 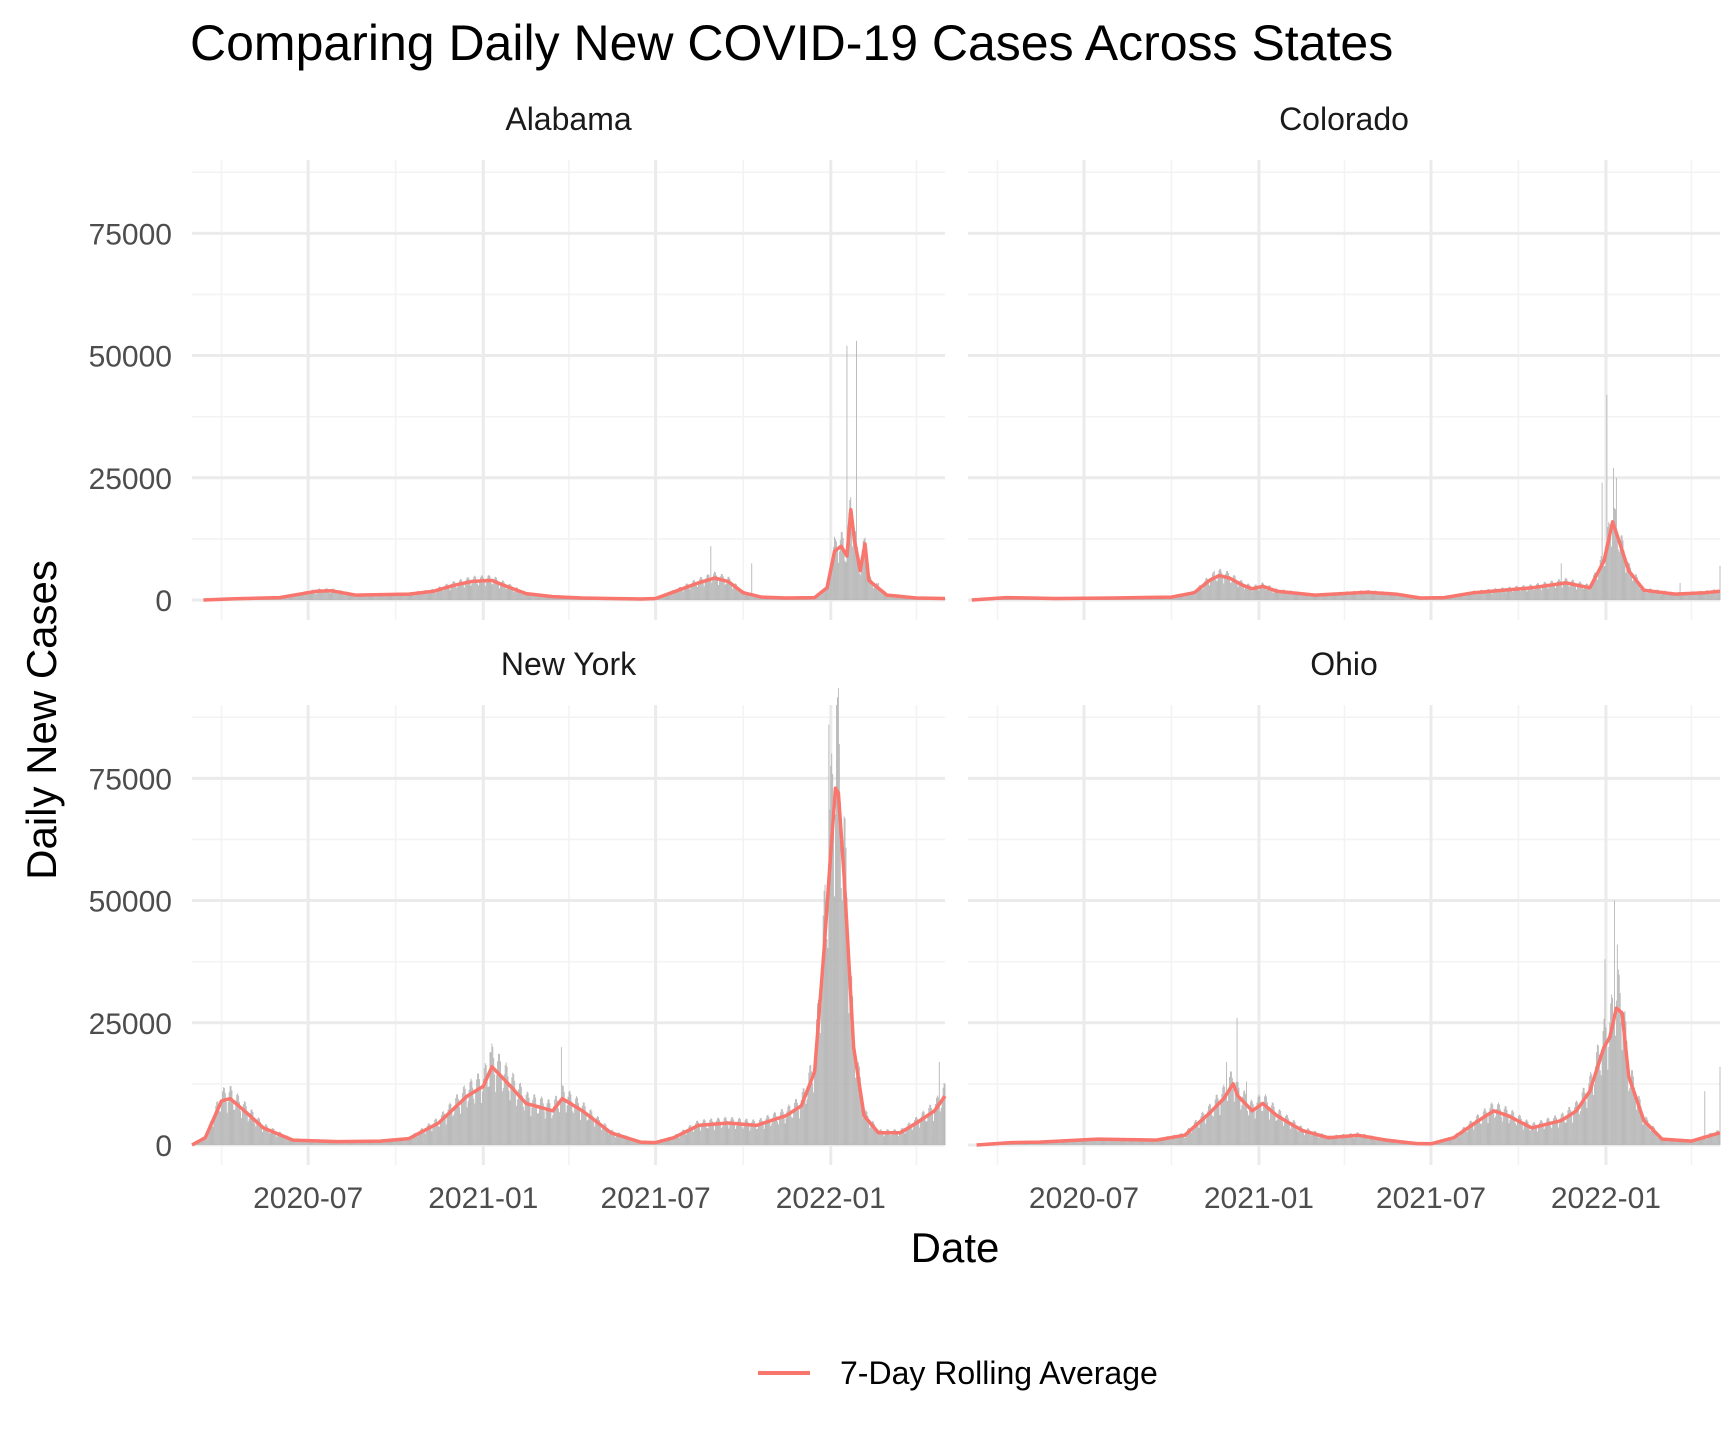 What do you see at coordinates (831, 1198) in the screenshot?
I see `x-tick-label: 2022-01` at bounding box center [831, 1198].